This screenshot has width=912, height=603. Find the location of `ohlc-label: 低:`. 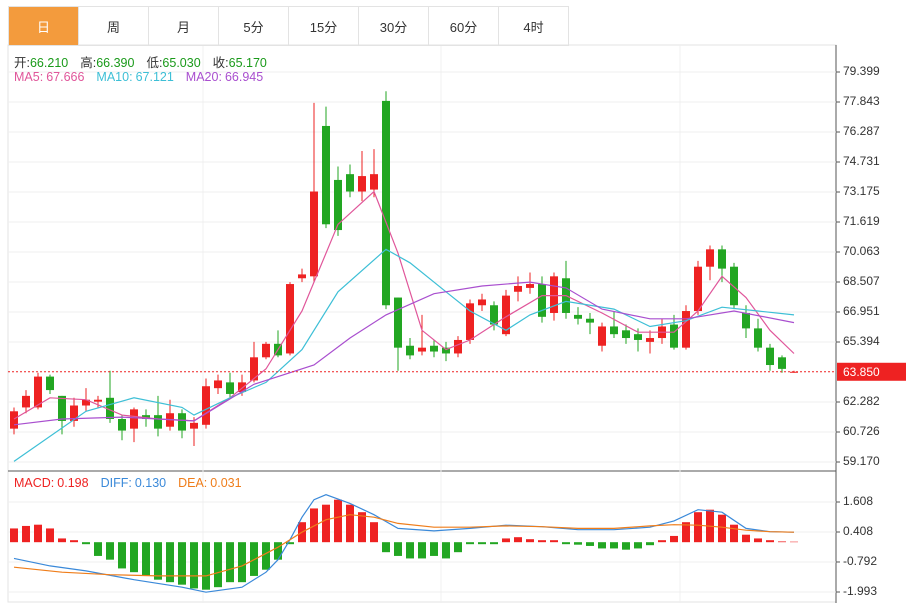

ohlc-label: 低: is located at coordinates (154, 63).